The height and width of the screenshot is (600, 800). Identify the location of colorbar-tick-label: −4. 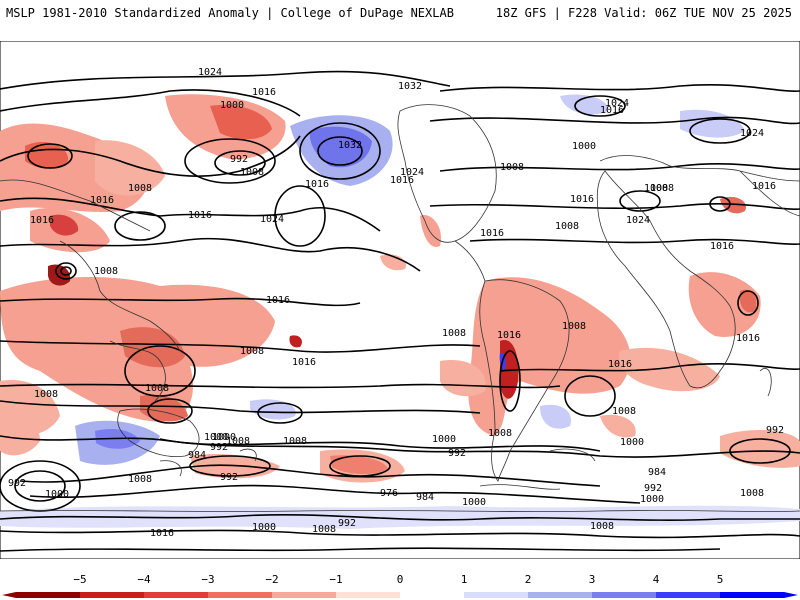
(144, 579).